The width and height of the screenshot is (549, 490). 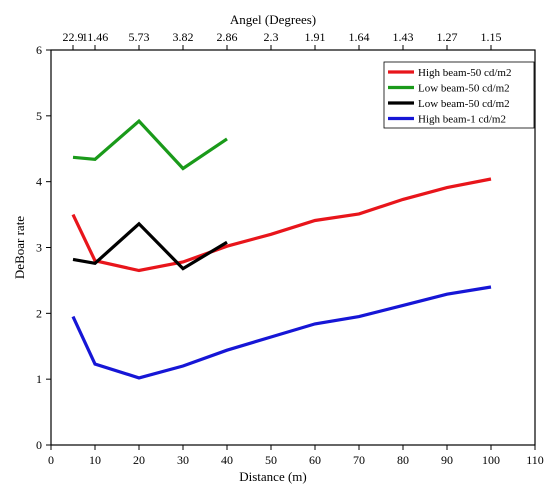 What do you see at coordinates (39, 116) in the screenshot?
I see `y-tick-label: 5` at bounding box center [39, 116].